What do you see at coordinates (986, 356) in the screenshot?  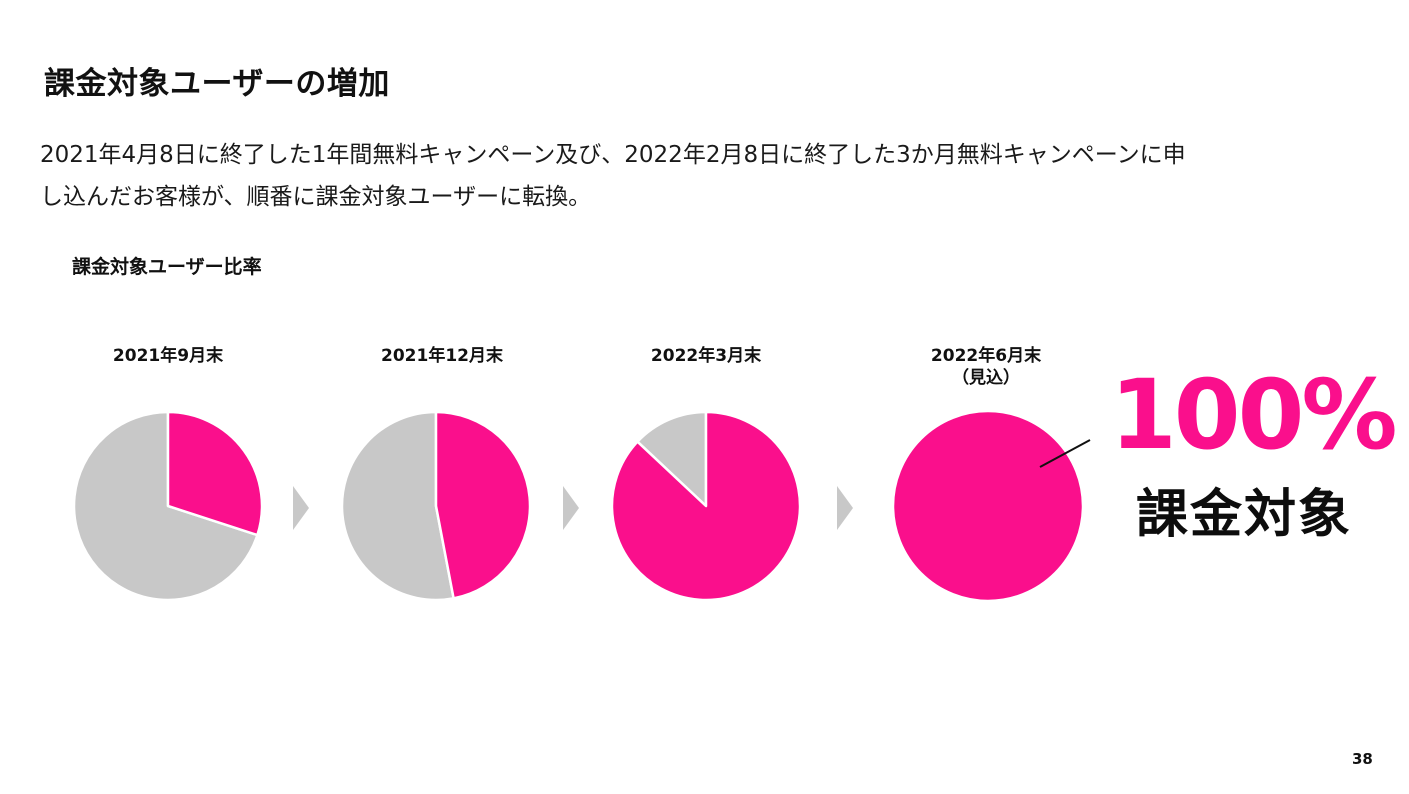 I see `pie-label-text: 2022年6月末` at bounding box center [986, 356].